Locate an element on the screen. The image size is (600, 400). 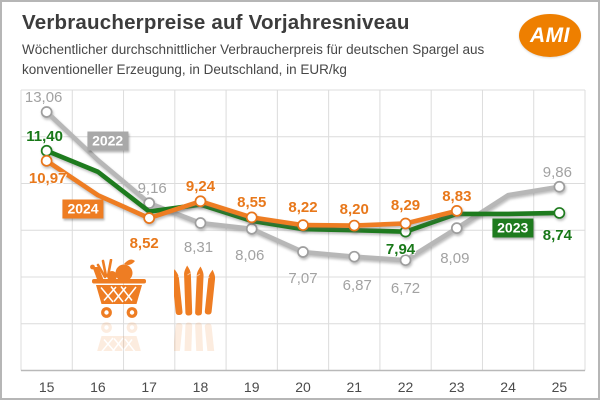
data-point-label: 8,83 is located at coordinates (457, 196).